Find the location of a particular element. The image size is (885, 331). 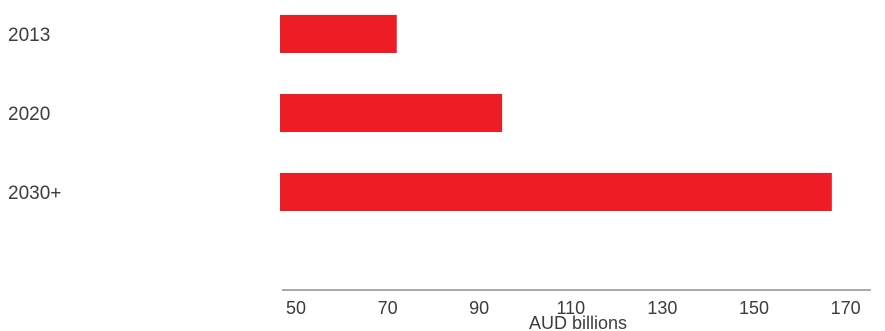

category-label: 2020 is located at coordinates (29, 114).